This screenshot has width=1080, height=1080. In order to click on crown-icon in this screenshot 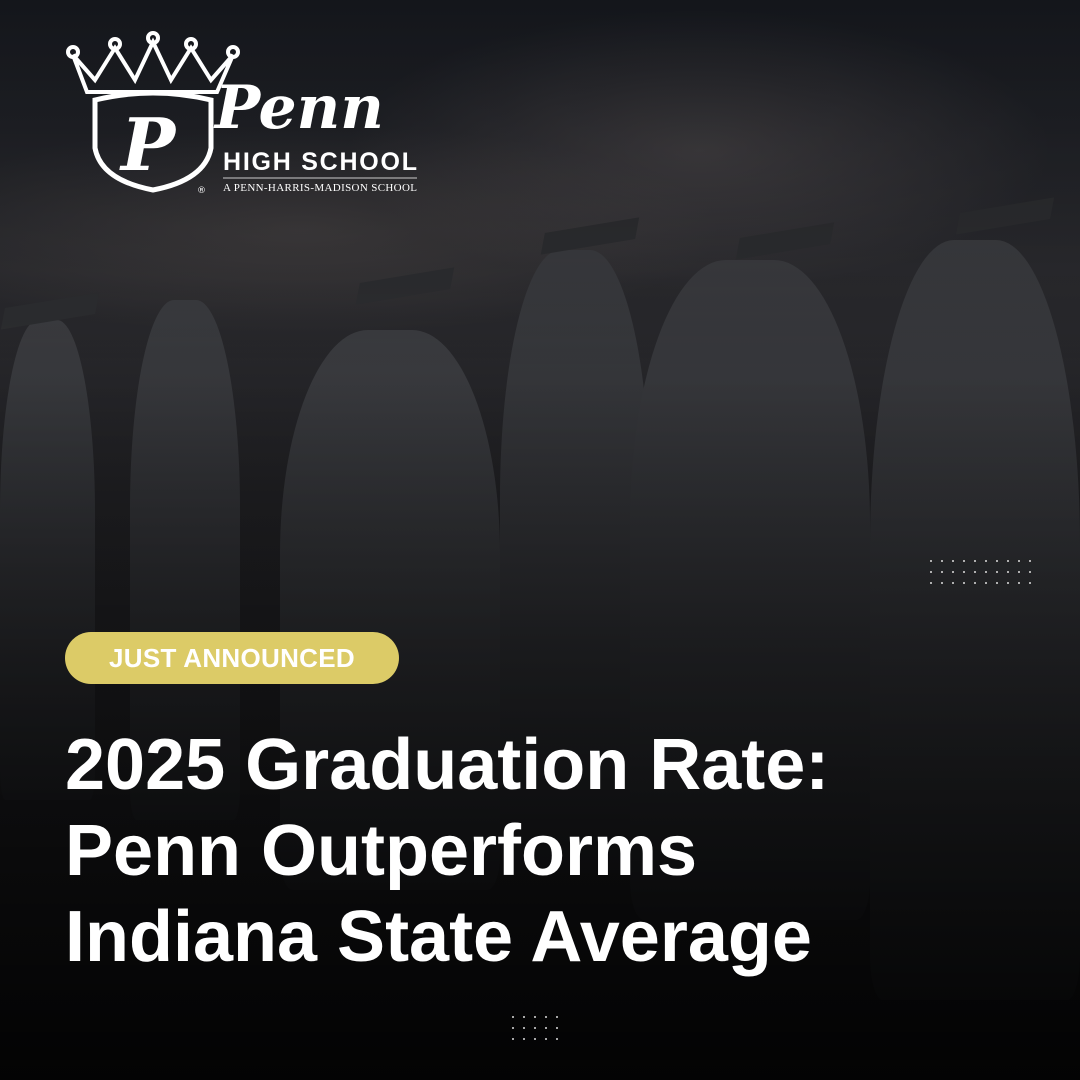, I will do `click(153, 62)`.